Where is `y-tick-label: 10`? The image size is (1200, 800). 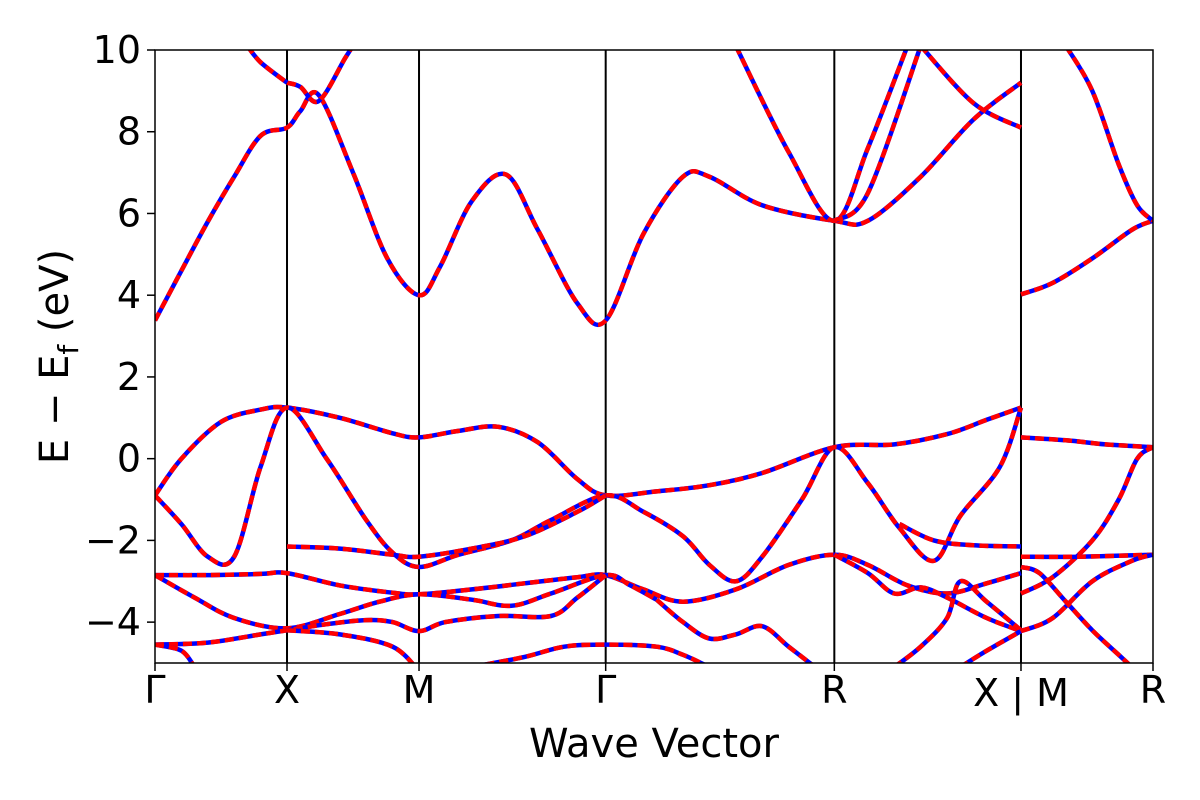
y-tick-label: 10 is located at coordinates (117, 50).